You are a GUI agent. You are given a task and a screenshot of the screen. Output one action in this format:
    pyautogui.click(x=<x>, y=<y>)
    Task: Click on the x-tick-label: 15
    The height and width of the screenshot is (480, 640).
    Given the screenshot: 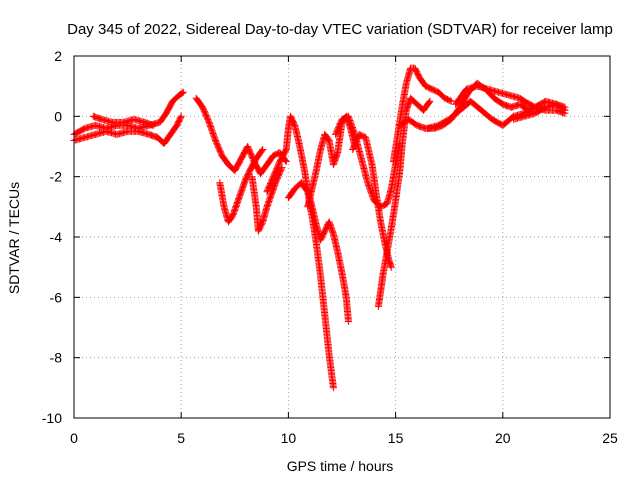 What is the action you would take?
    pyautogui.click(x=396, y=438)
    